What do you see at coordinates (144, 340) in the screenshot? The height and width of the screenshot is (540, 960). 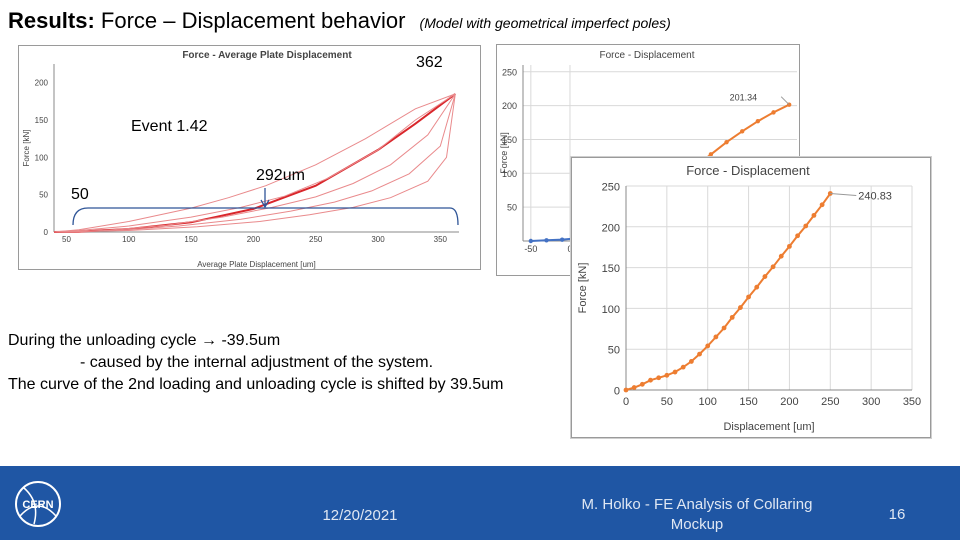 I see `unloading-line-1: During the unloading cycle → -39.5um` at bounding box center [144, 340].